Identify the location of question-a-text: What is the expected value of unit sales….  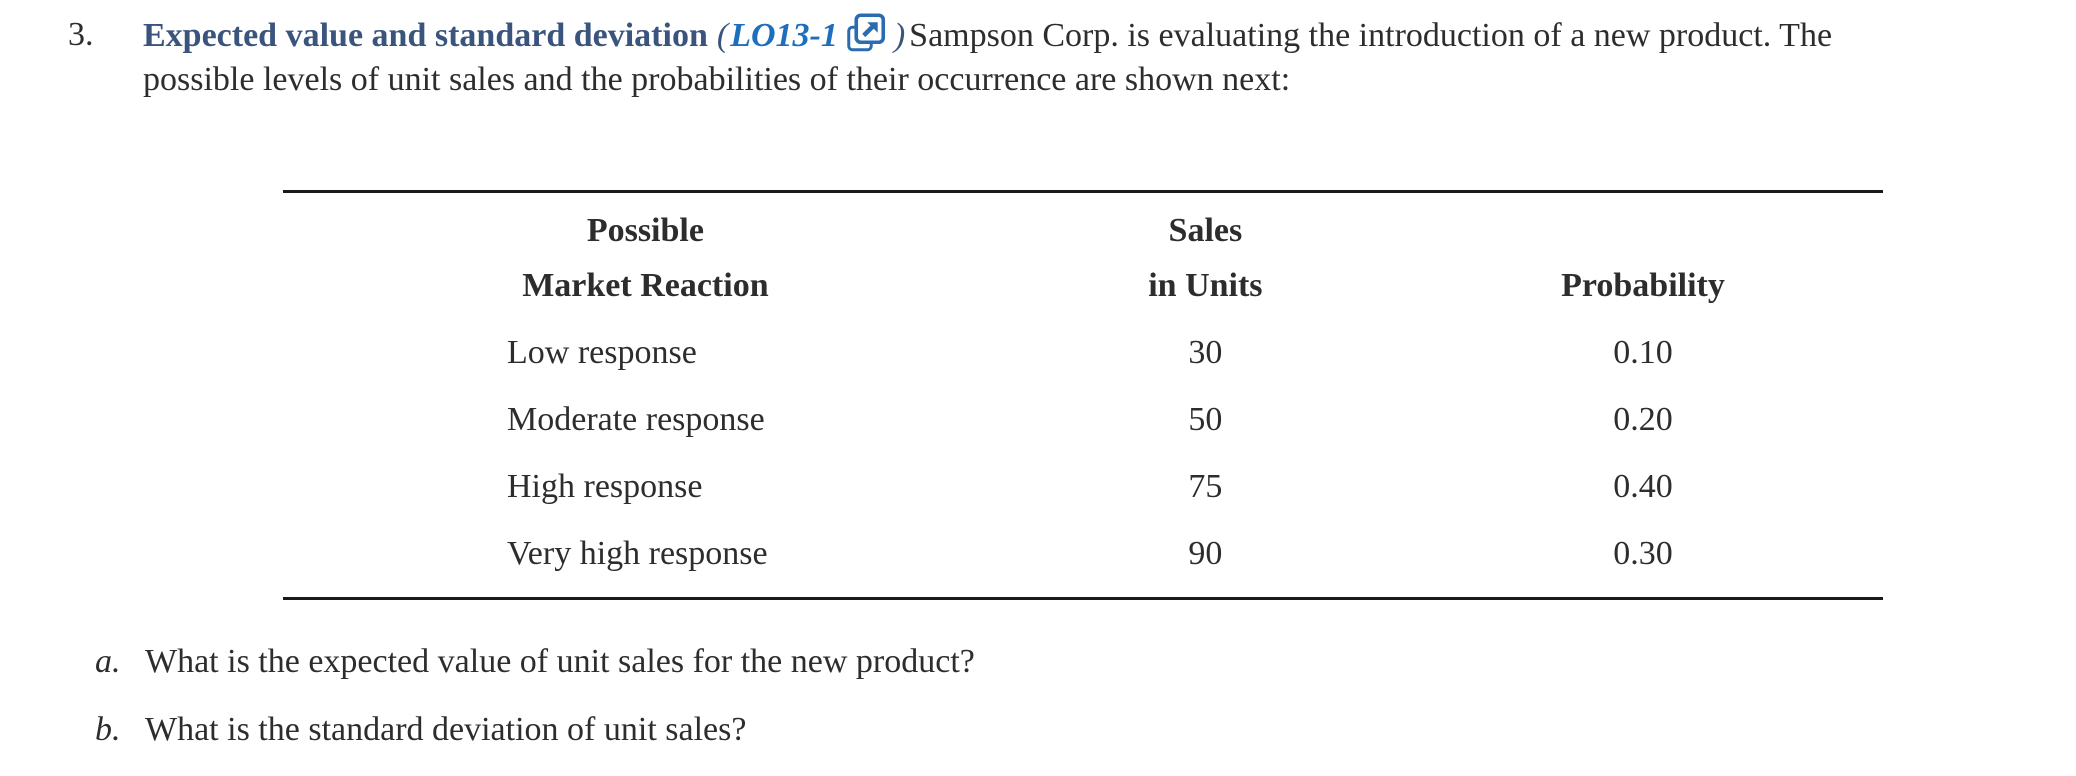
(560, 661).